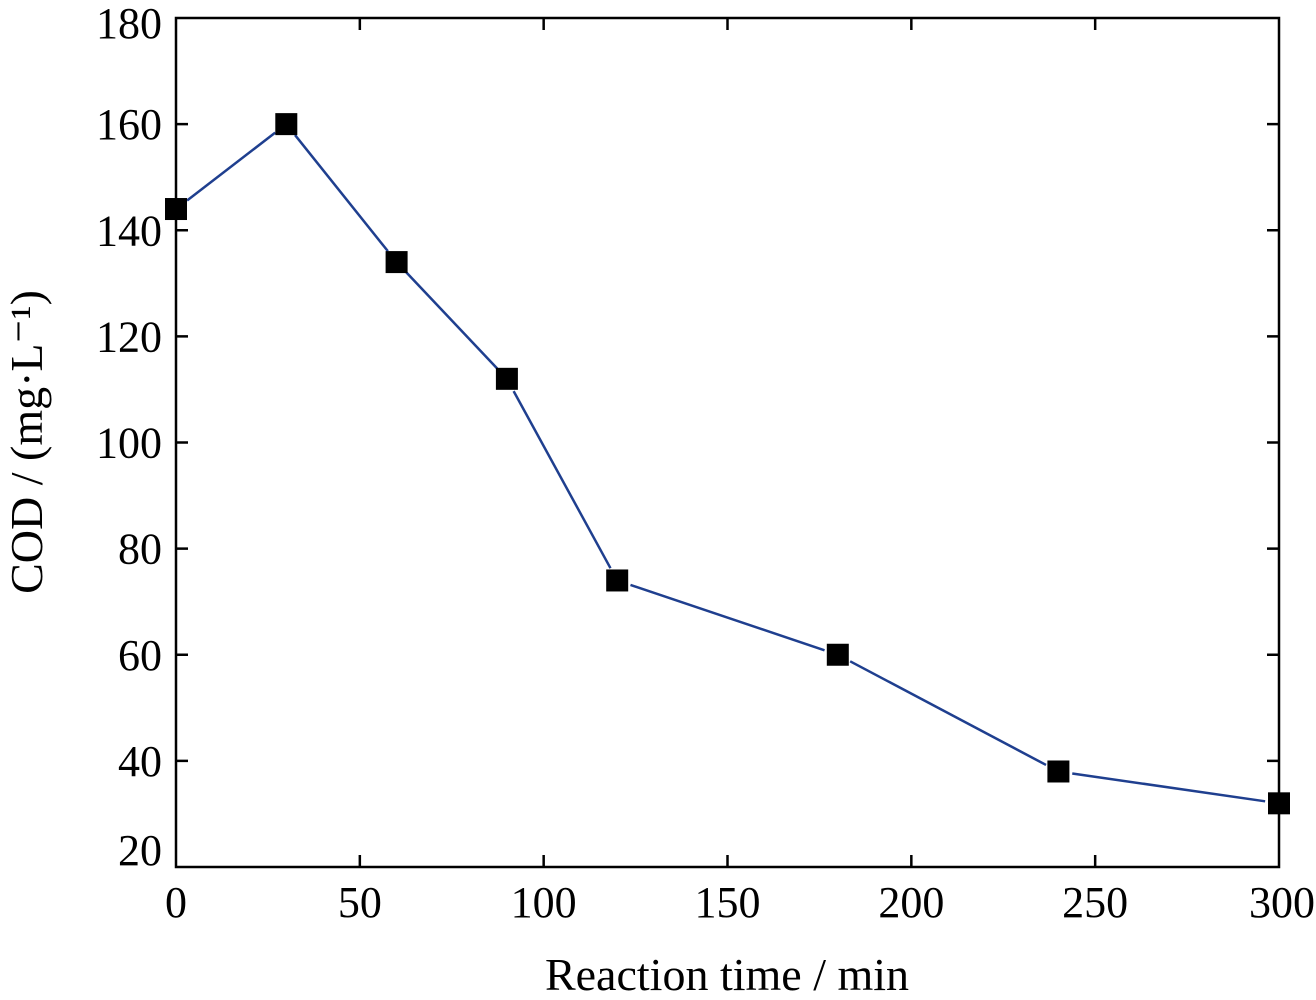 Image resolution: width=1316 pixels, height=1000 pixels. Describe the element at coordinates (140, 850) in the screenshot. I see `y-tick-label: 20` at that location.